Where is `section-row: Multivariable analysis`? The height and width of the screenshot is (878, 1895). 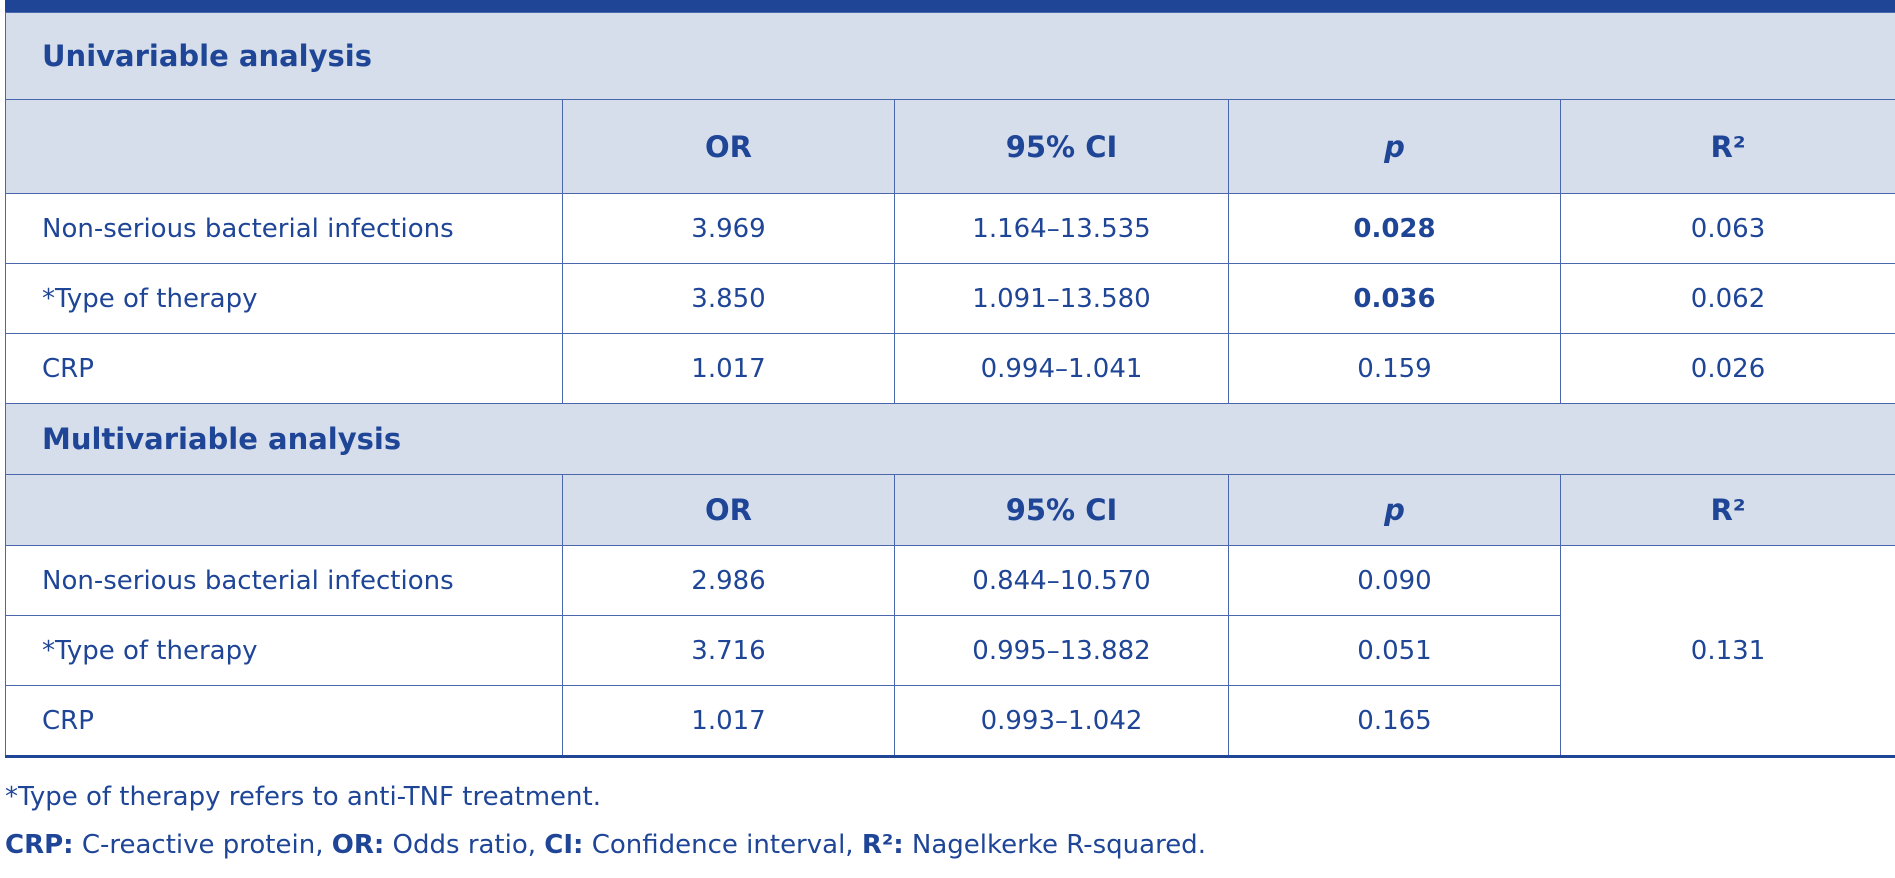 section-row: Multivariable analysis is located at coordinates (949, 439).